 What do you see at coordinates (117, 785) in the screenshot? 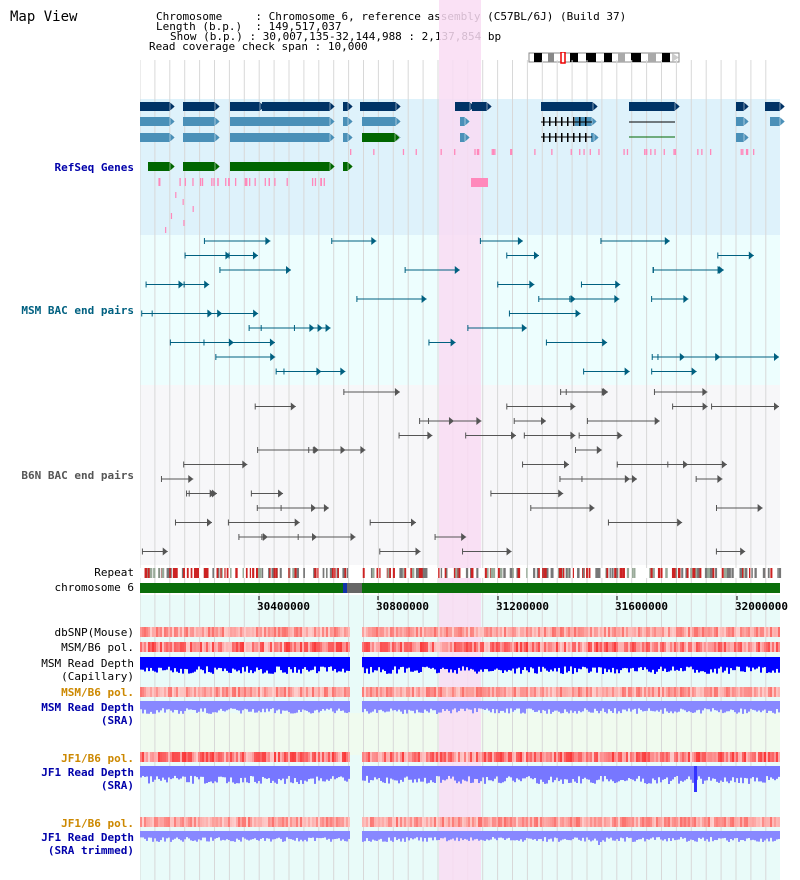
I see `track-label-jf1-depth-2: (SRA)` at bounding box center [117, 785].